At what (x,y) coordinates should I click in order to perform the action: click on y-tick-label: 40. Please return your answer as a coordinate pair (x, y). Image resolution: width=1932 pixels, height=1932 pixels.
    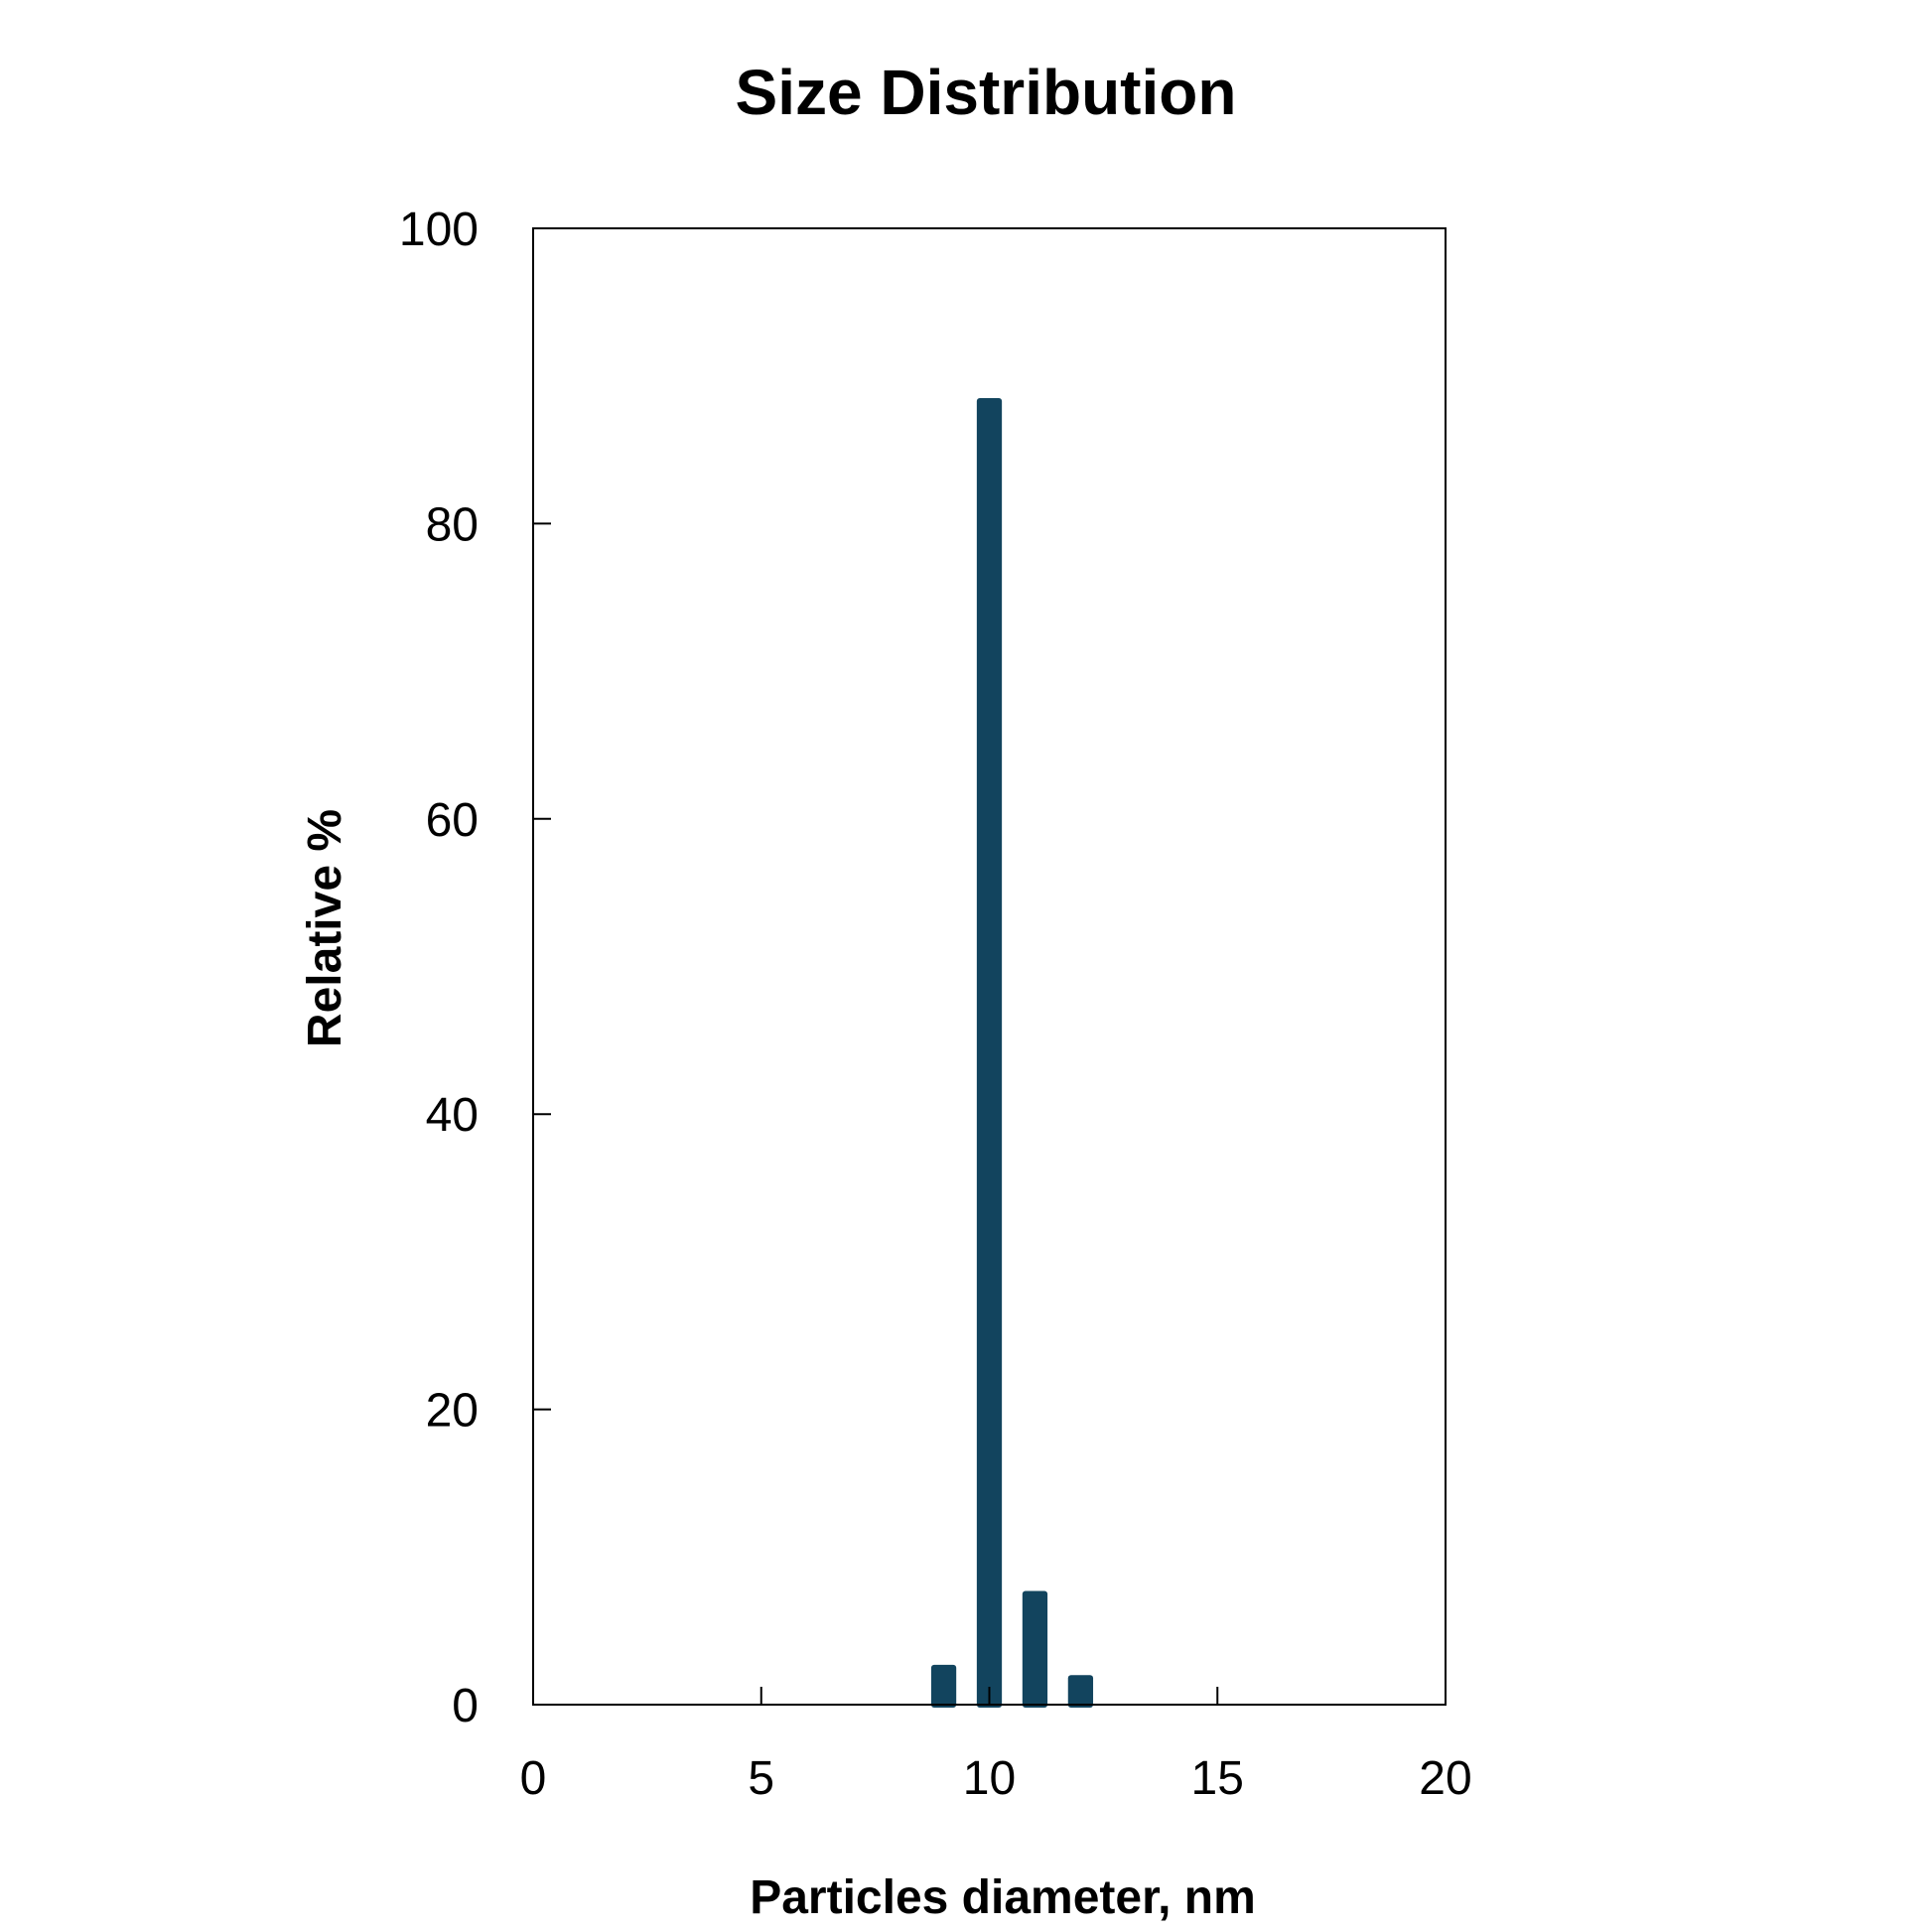
    Looking at the image, I should click on (452, 1115).